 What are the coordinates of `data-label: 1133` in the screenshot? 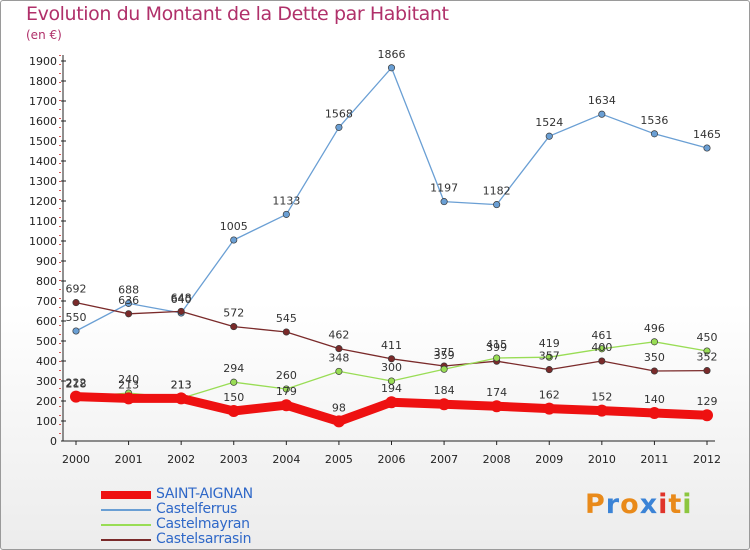 It's located at (286, 200).